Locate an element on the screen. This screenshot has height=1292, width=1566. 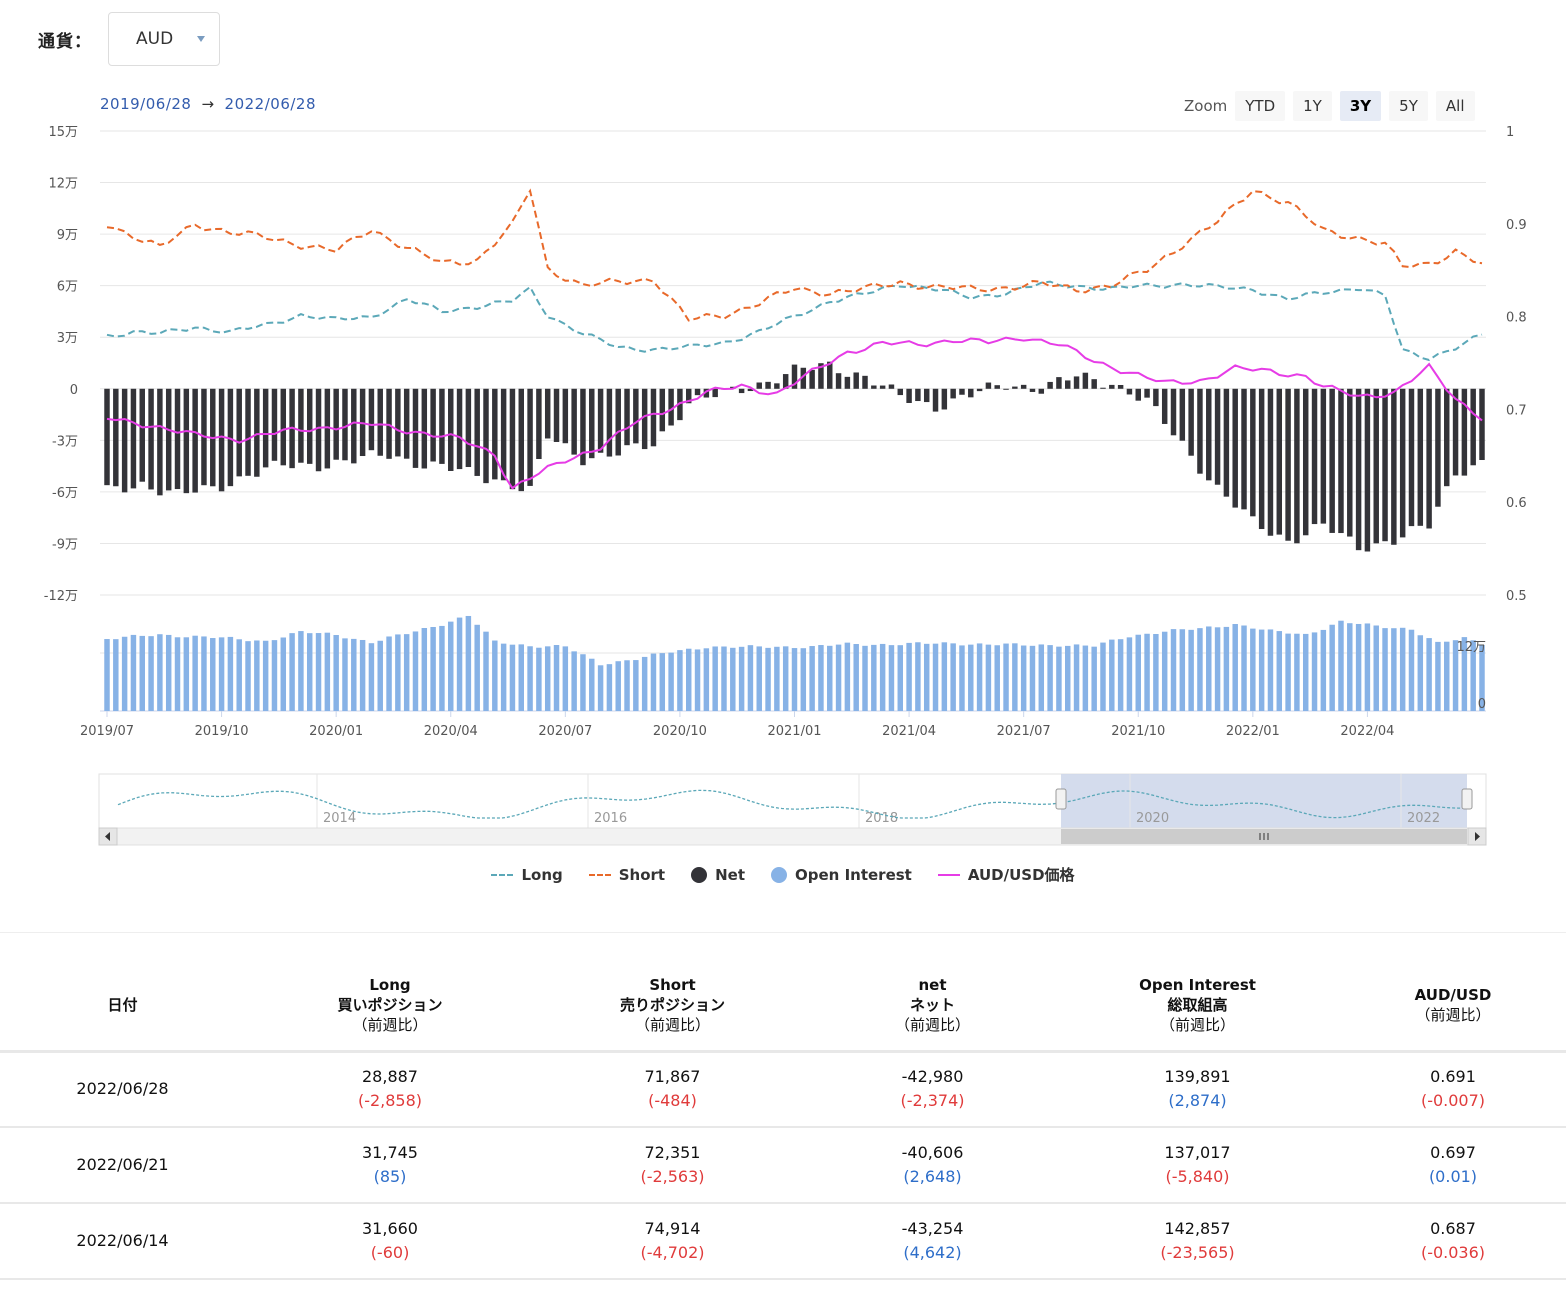
header-line: ネット is located at coordinates (932, 1004).